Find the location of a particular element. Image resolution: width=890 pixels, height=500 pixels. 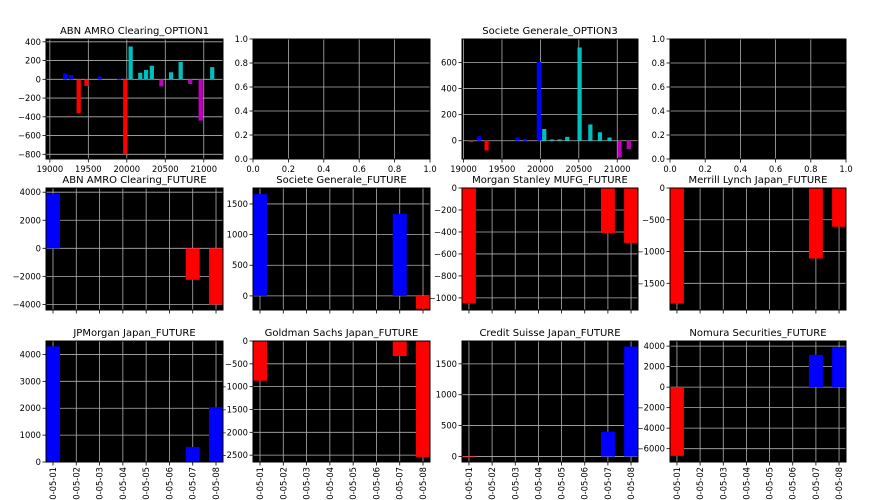

y-tick-label: −400 is located at coordinates (29, 117).